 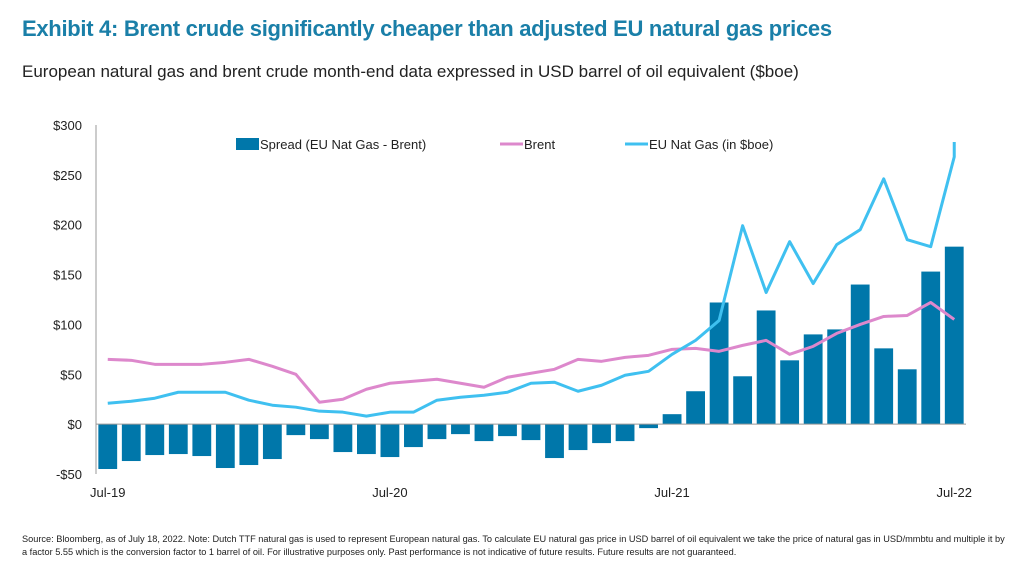 I want to click on legend-swatch-spread, so click(x=247, y=144).